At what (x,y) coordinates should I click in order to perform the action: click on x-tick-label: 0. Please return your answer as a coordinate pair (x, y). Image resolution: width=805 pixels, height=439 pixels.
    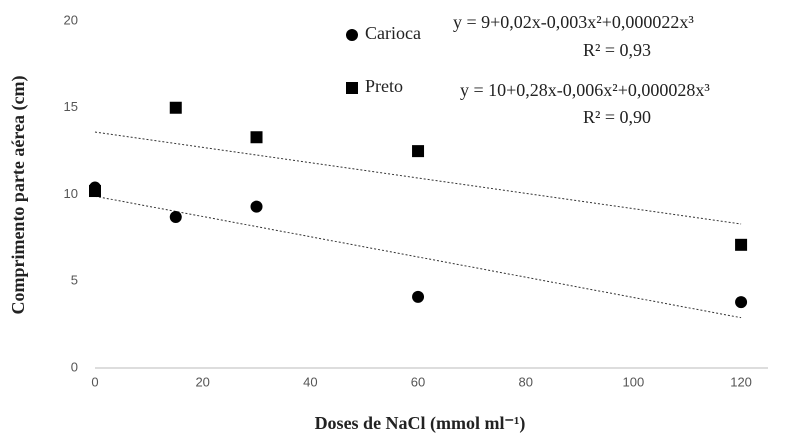
    Looking at the image, I should click on (94, 381).